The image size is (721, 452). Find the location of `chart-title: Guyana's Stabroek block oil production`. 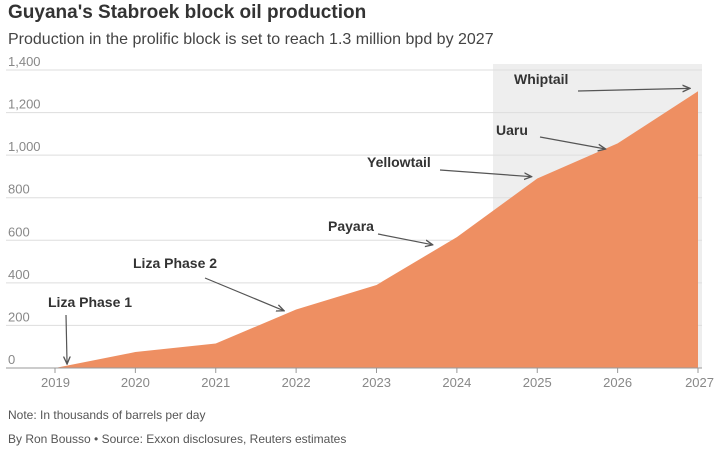

chart-title: Guyana's Stabroek block oil production is located at coordinates (187, 12).